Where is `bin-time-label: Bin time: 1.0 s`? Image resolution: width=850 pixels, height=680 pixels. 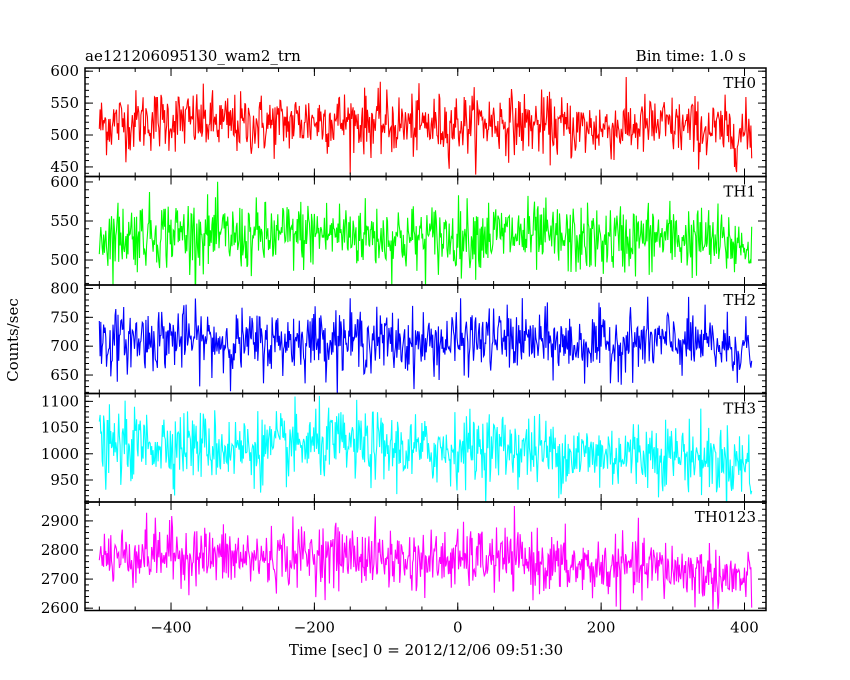
bin-time-label: Bin time: 1.0 s is located at coordinates (691, 56).